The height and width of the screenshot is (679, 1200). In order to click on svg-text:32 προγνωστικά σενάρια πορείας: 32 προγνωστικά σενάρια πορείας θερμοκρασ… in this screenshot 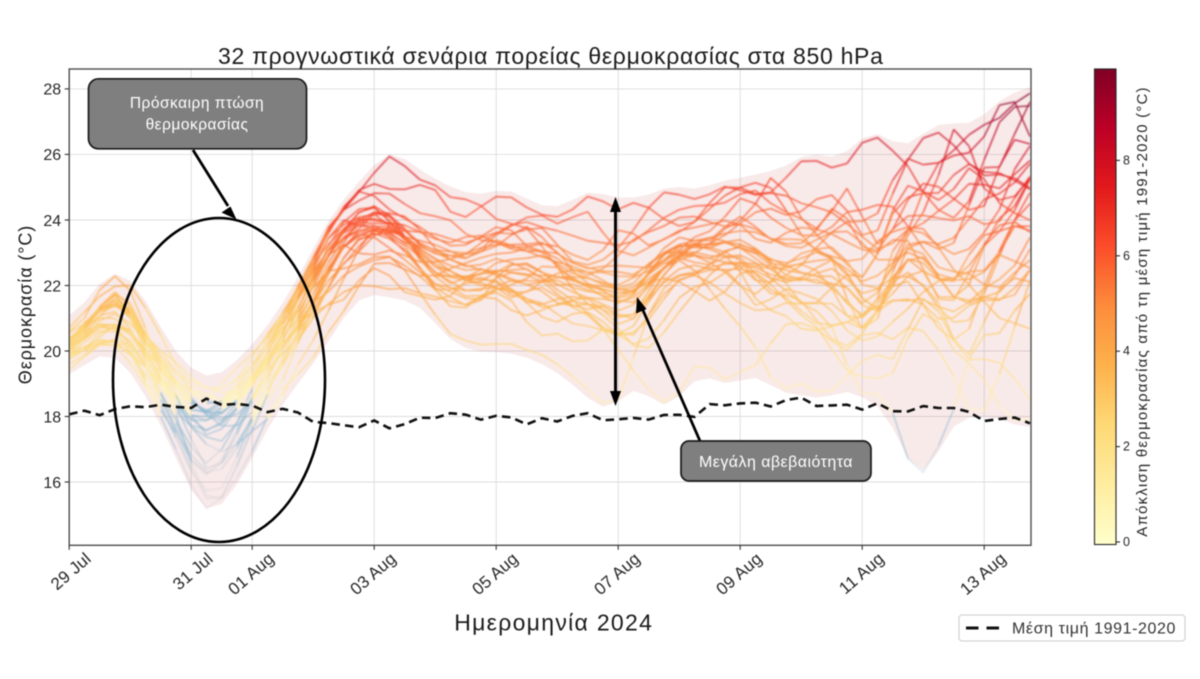, I will do `click(551, 56)`.